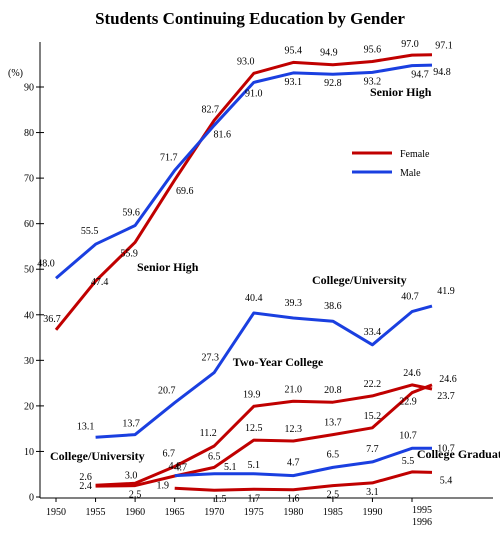 Image resolution: width=500 pixels, height=534 pixels. What do you see at coordinates (278, 362) in the screenshot?
I see `two-year-college-label: Two-Year College` at bounding box center [278, 362].